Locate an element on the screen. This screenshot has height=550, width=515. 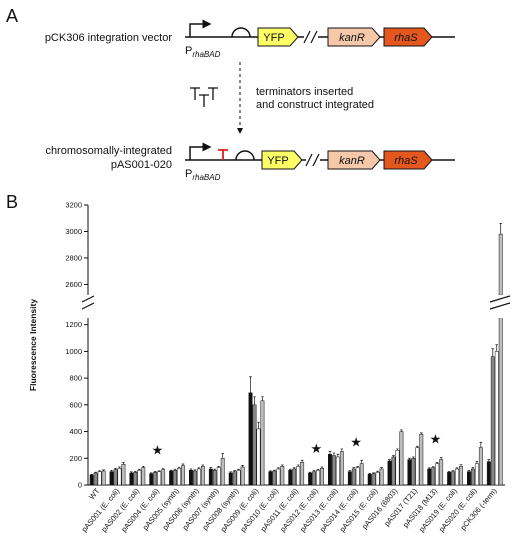
kanr-gene is located at coordinates (354, 37).